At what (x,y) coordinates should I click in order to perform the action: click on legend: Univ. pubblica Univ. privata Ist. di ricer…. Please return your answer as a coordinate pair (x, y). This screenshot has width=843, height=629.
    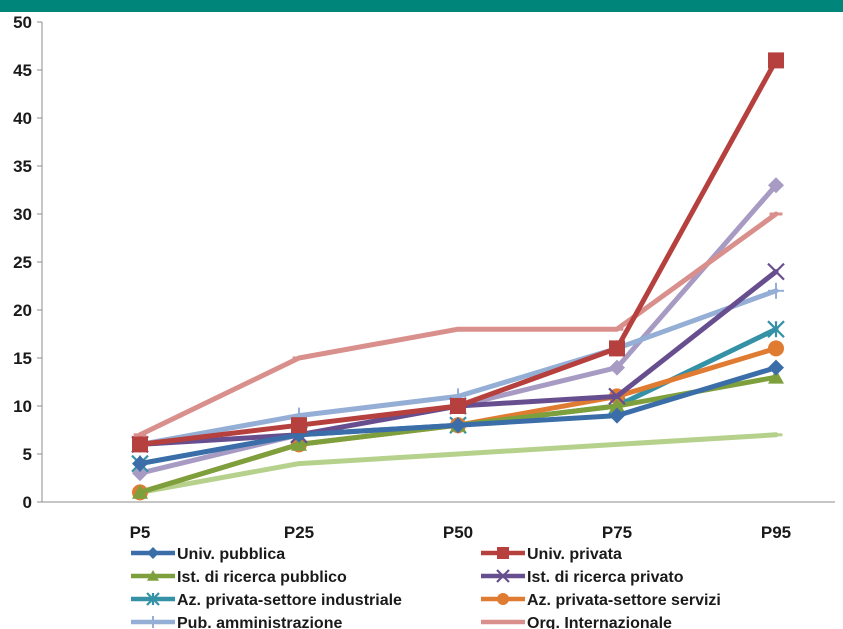
    Looking at the image, I should click on (426, 587).